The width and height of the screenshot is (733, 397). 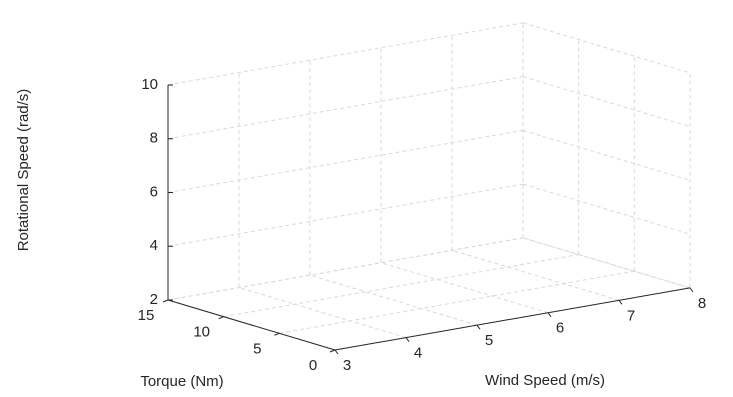 What do you see at coordinates (221, 318) in the screenshot?
I see `y-tick` at bounding box center [221, 318].